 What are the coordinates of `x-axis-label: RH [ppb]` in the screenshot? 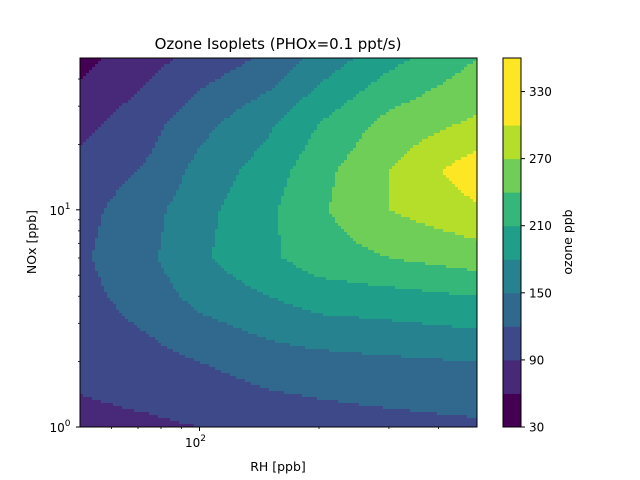 It's located at (278, 466).